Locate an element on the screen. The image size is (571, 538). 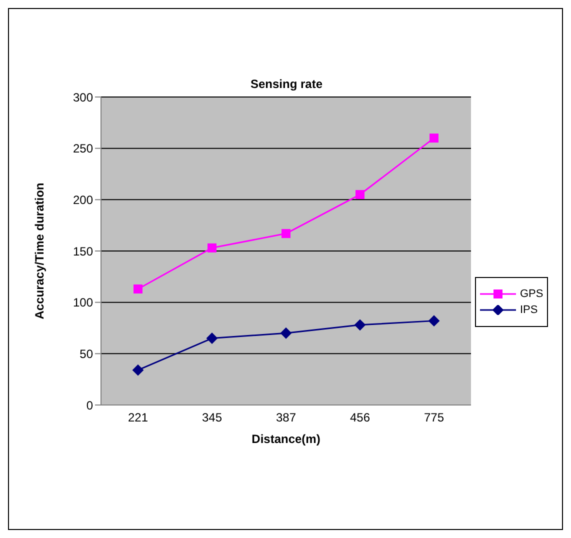
legend-label: IPS is located at coordinates (529, 310).